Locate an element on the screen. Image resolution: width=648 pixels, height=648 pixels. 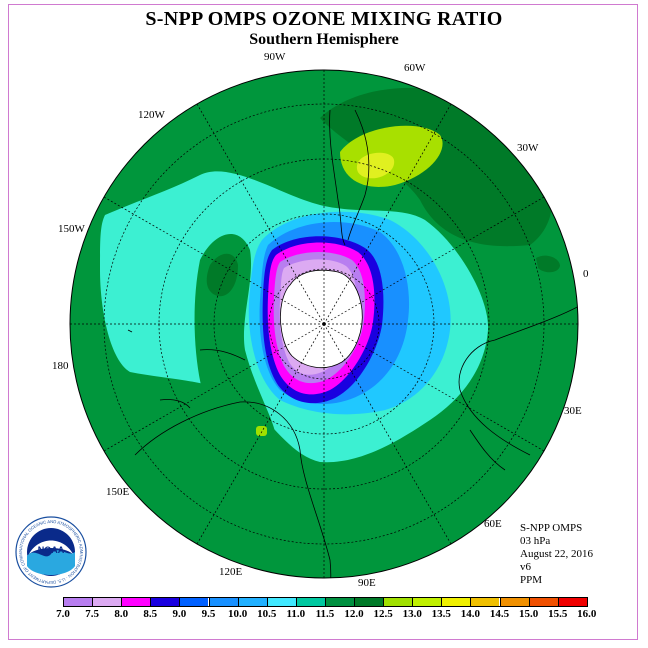
label-30e: 30E is located at coordinates (573, 411).